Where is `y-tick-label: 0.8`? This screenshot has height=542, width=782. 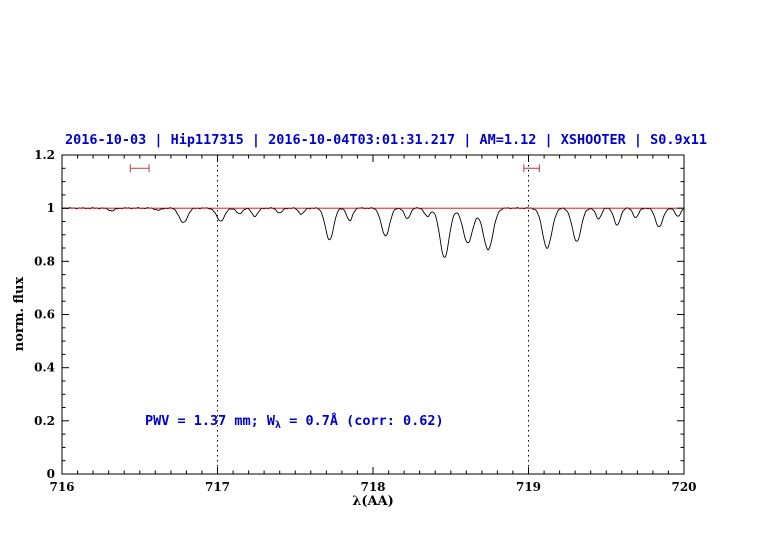 y-tick-label: 0.8 is located at coordinates (44, 261).